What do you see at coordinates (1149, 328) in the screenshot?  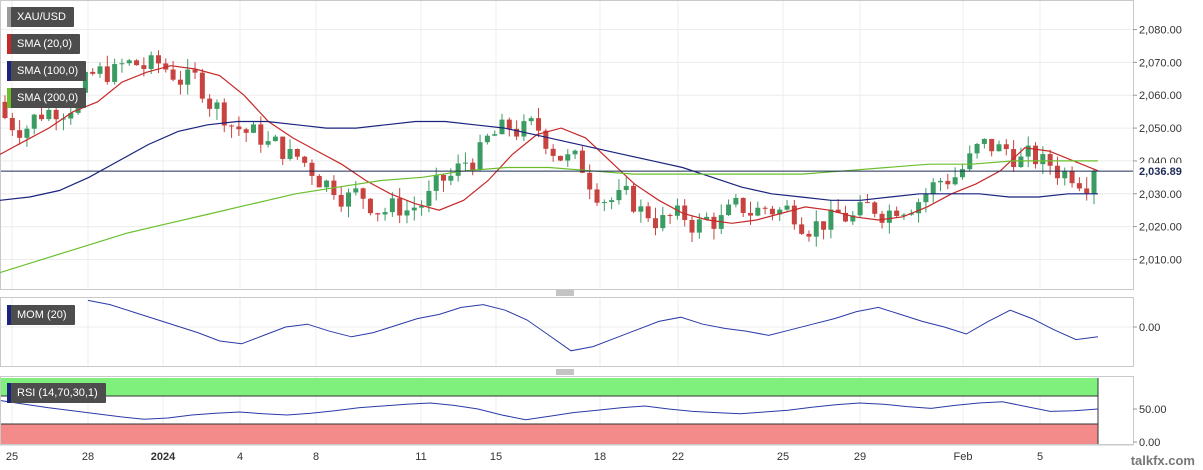 I see `mom-tick-label: 0.00` at bounding box center [1149, 328].